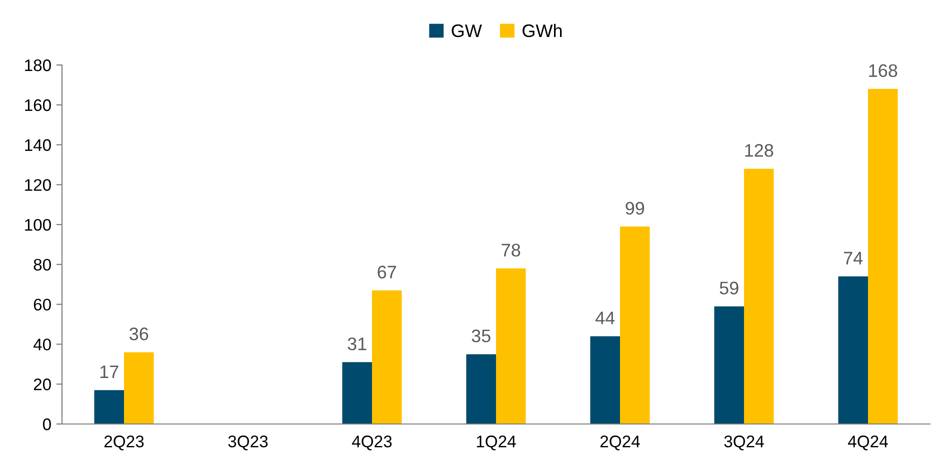  Describe the element at coordinates (853, 258) in the screenshot. I see `data-label: 74` at that location.